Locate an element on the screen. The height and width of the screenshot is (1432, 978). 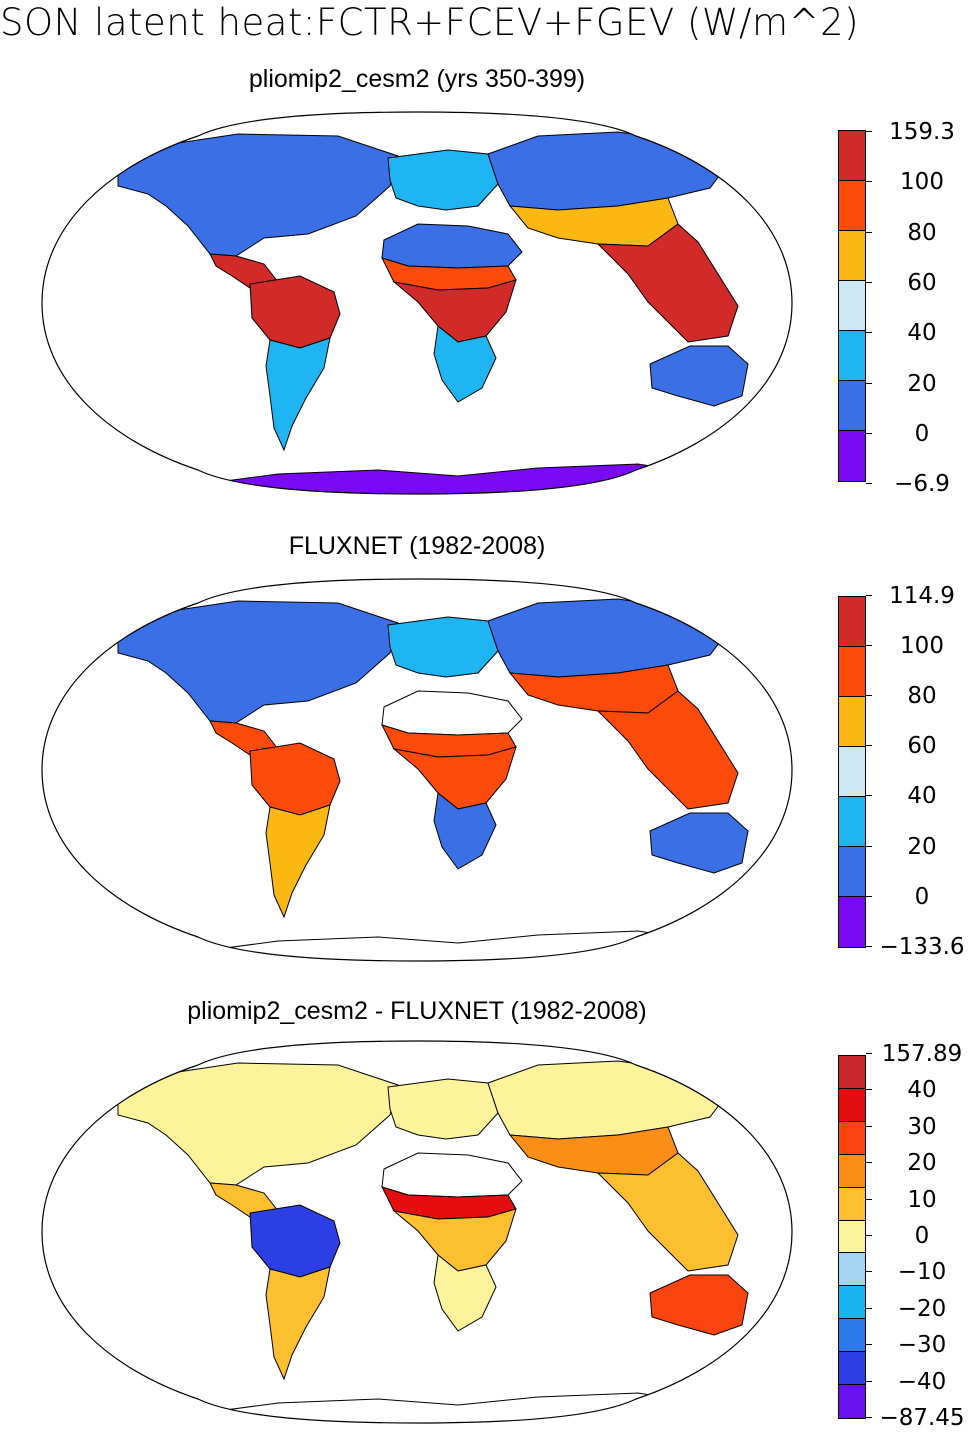
colorbar-model is located at coordinates (852, 306).